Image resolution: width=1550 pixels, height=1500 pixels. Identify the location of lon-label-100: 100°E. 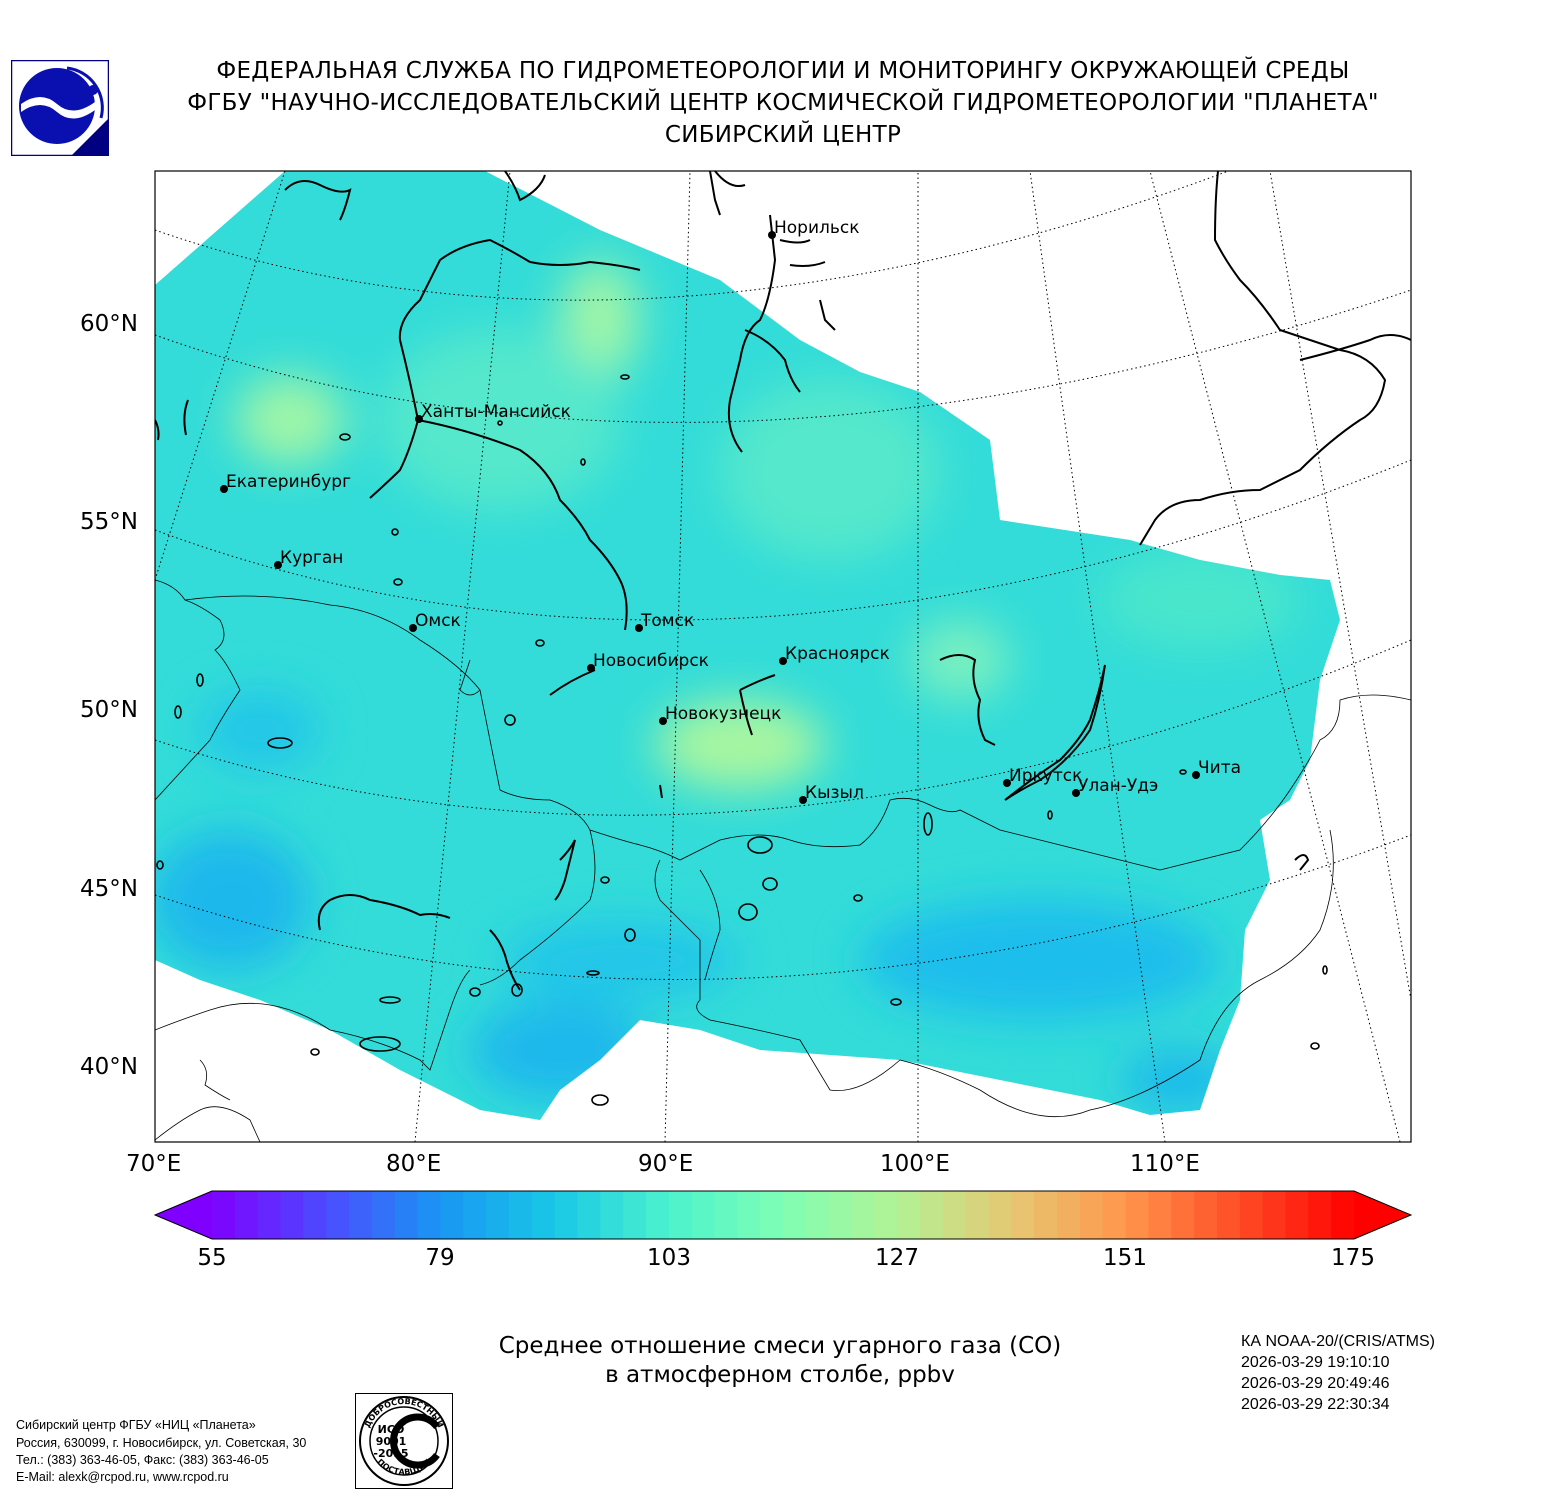
(915, 1164).